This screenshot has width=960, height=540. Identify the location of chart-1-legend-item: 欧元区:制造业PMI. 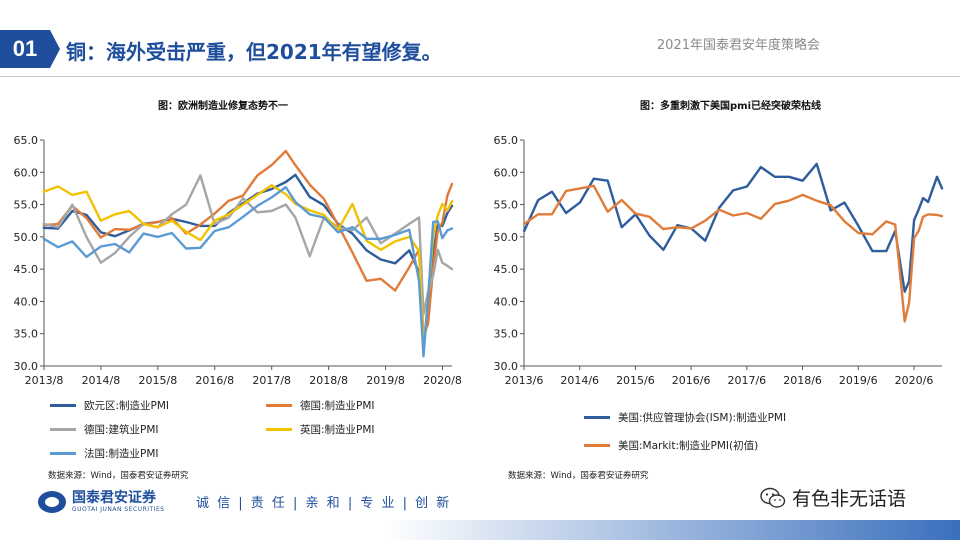
(109, 405).